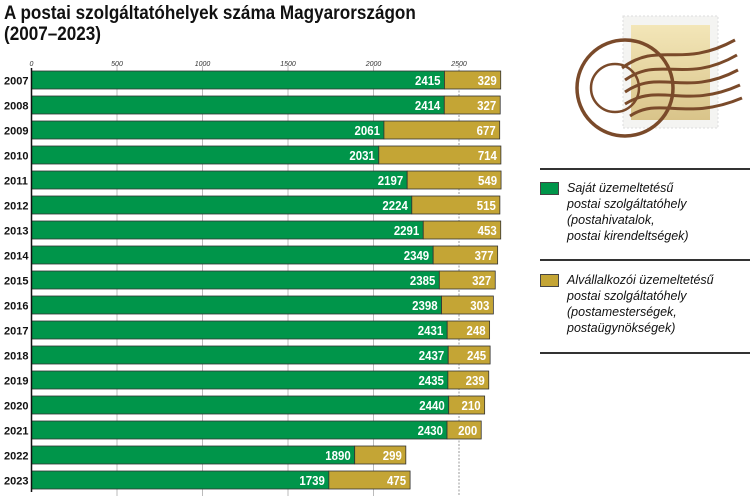 The height and width of the screenshot is (500, 750). What do you see at coordinates (487, 230) in the screenshot?
I see `bar-value-label: 453` at bounding box center [487, 230].